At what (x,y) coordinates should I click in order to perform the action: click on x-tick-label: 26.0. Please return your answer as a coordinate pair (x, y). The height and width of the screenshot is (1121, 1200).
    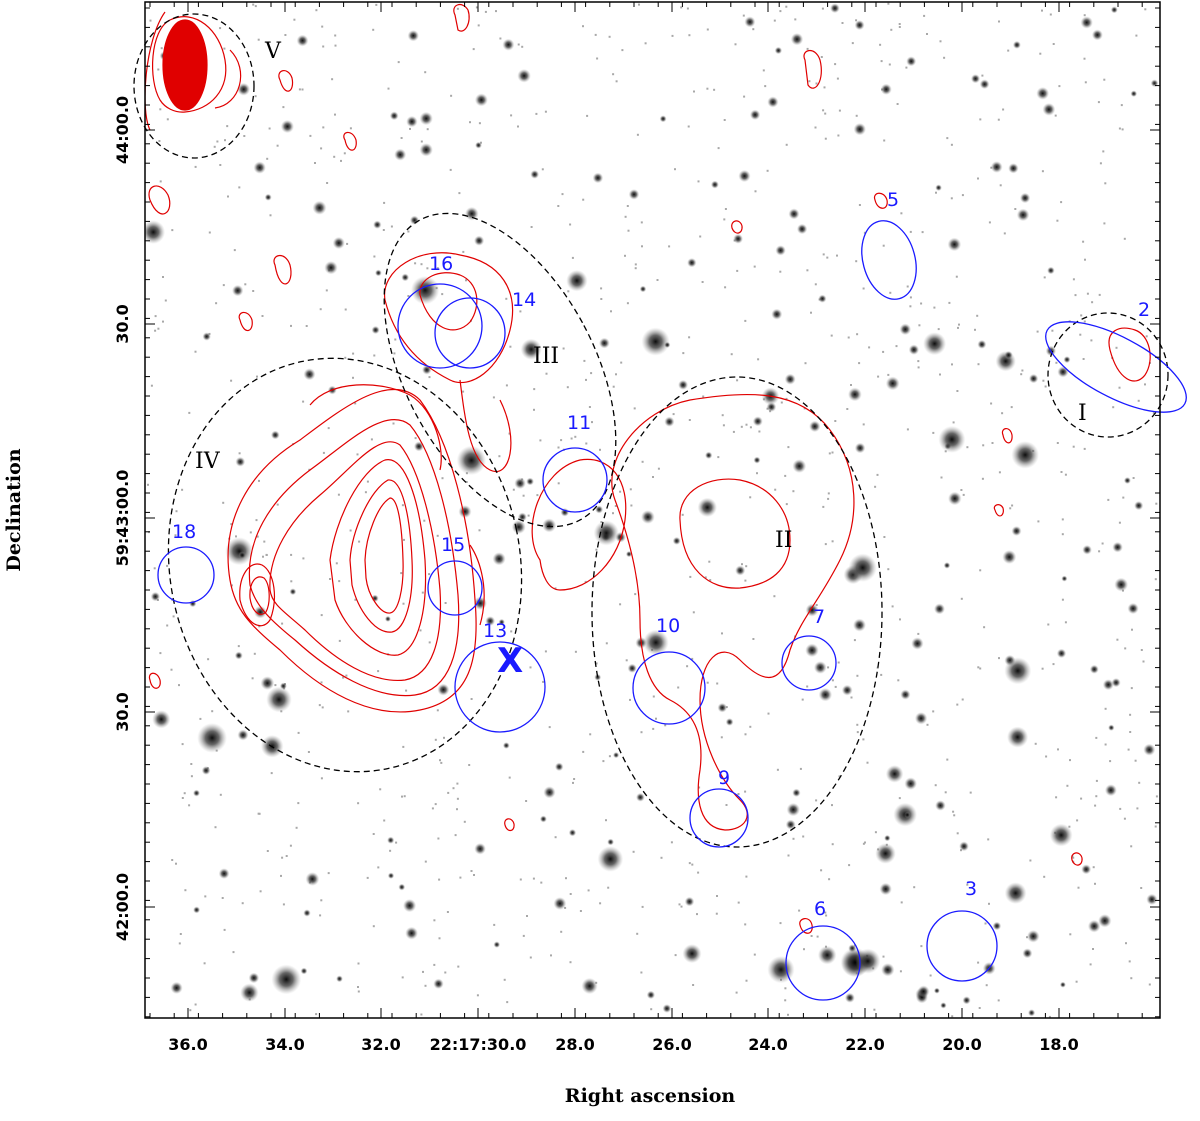
    Looking at the image, I should click on (671, 1044).